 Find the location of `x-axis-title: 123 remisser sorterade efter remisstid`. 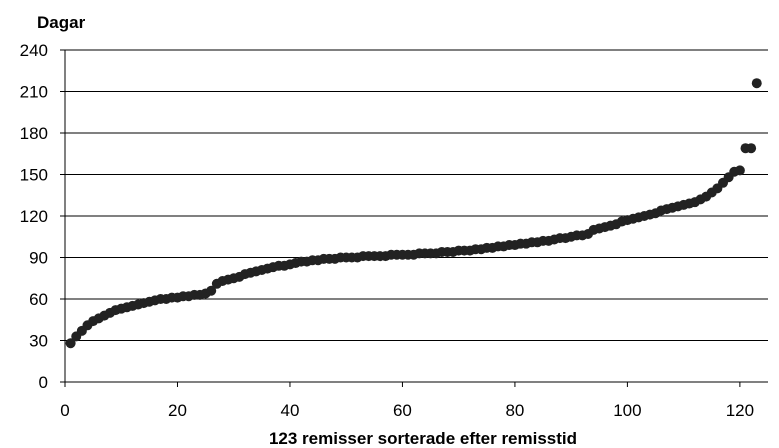

x-axis-title: 123 remisser sorterade efter remisstid is located at coordinates (423, 438).